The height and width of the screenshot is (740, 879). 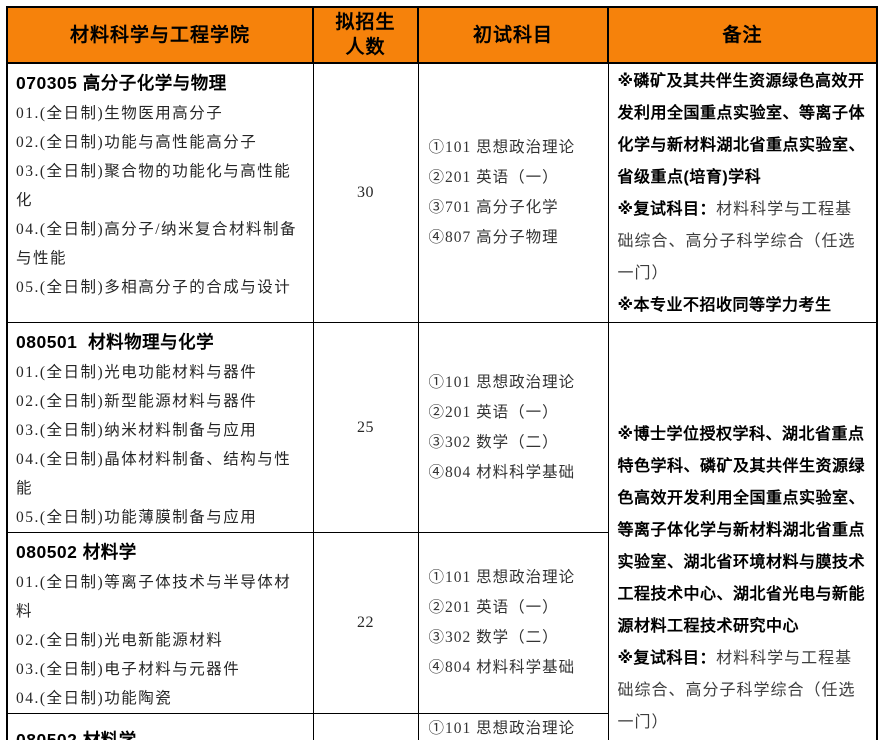 What do you see at coordinates (154, 597) in the screenshot?
I see `direction-item: 01.(全日制)等离子体技术与半导体材料` at bounding box center [154, 597].